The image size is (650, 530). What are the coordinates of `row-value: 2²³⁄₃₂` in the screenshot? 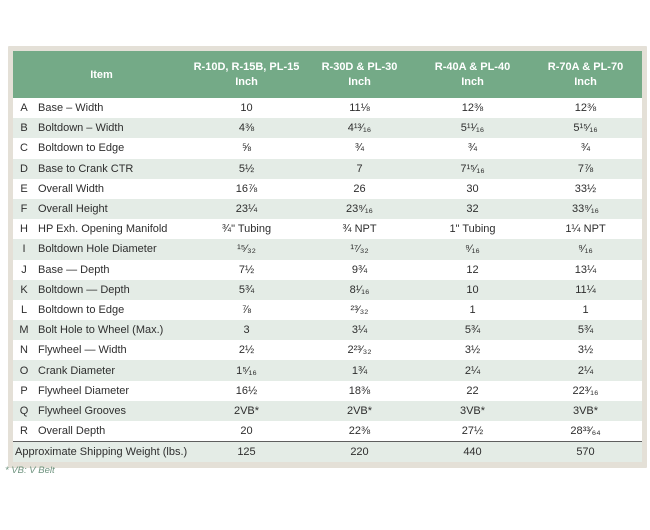 It's located at (359, 350).